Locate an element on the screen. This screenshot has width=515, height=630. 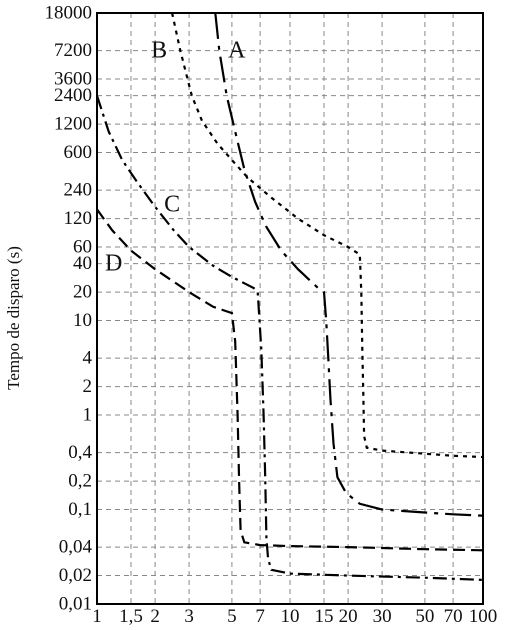
y-tick-label: 0,1 is located at coordinates (80, 509).